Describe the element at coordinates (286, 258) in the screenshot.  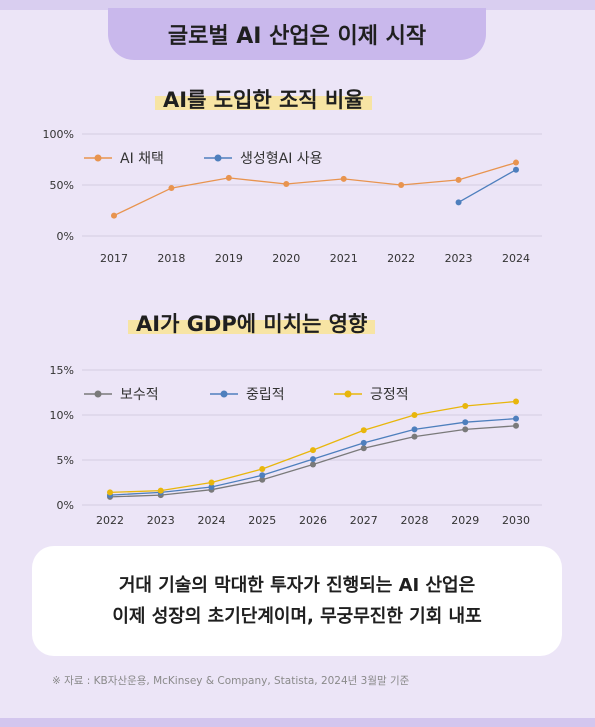
I see `x-tick-label: 2020` at that location.